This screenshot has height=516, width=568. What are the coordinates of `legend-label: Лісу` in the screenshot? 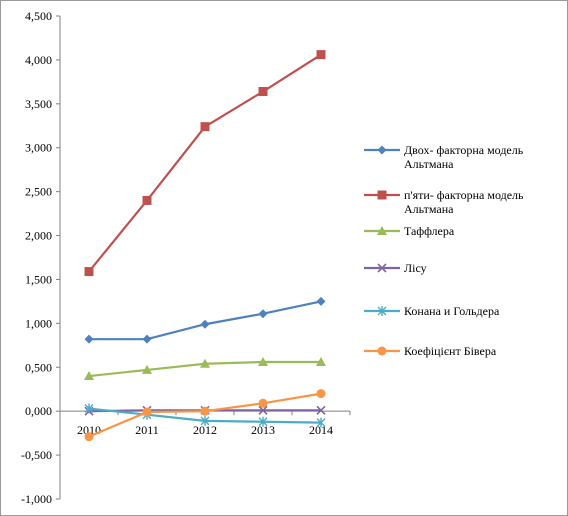 It's located at (415, 268).